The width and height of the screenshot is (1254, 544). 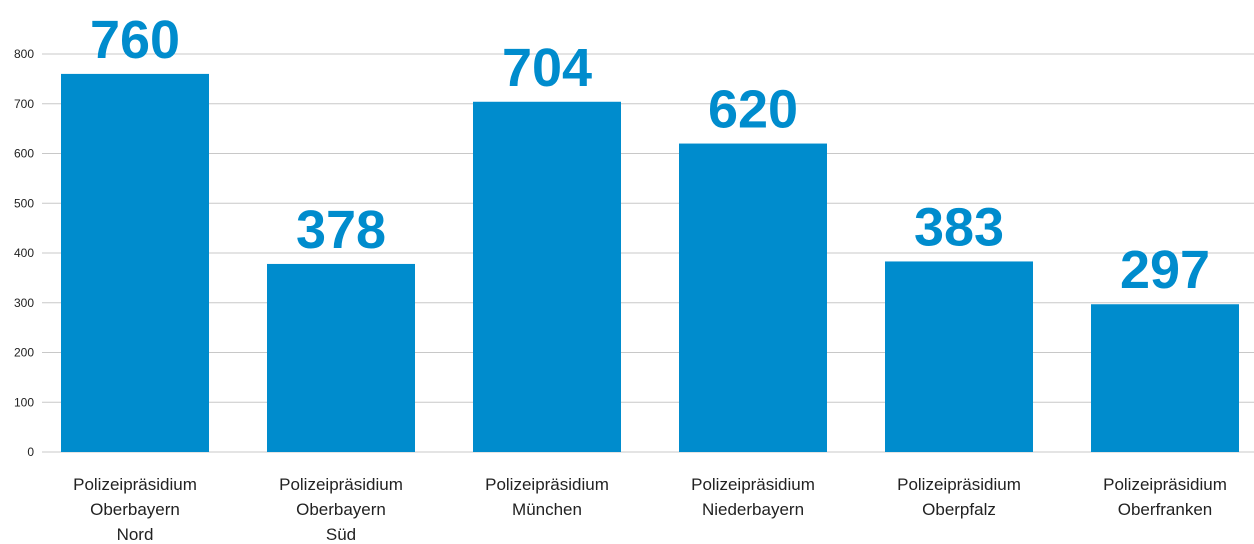 What do you see at coordinates (24, 104) in the screenshot?
I see `y-tick-label: 700` at bounding box center [24, 104].